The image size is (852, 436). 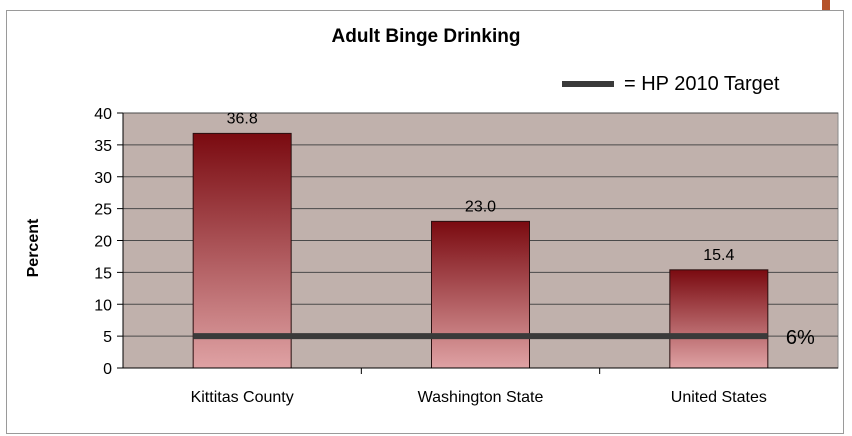 What do you see at coordinates (480, 206) in the screenshot?
I see `data-label-washington-state: 23.0` at bounding box center [480, 206].